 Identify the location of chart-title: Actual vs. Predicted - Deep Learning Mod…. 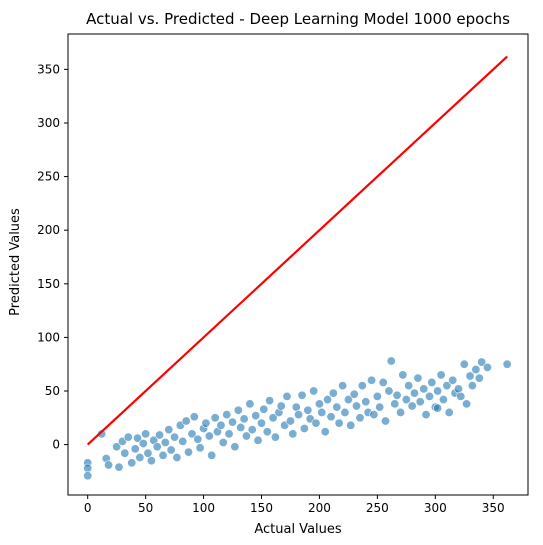
(298, 19).